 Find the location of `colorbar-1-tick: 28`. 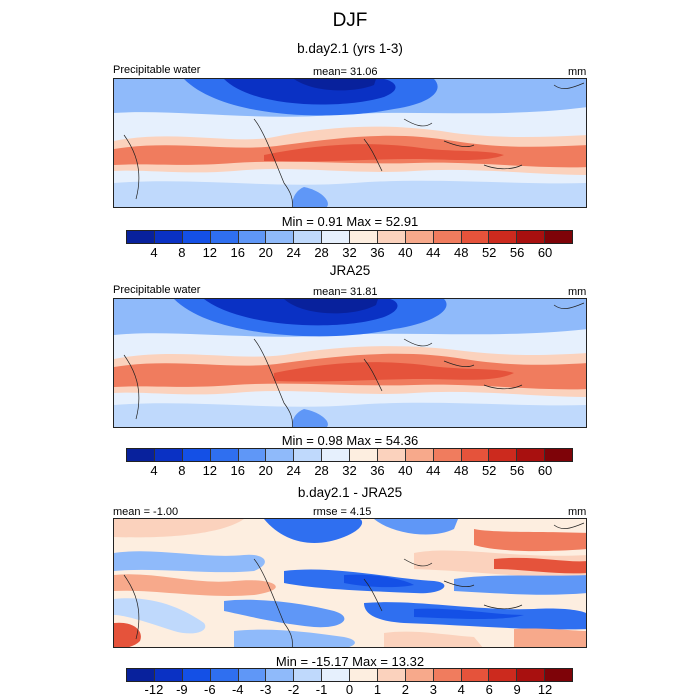

colorbar-1-tick: 28 is located at coordinates (321, 252).